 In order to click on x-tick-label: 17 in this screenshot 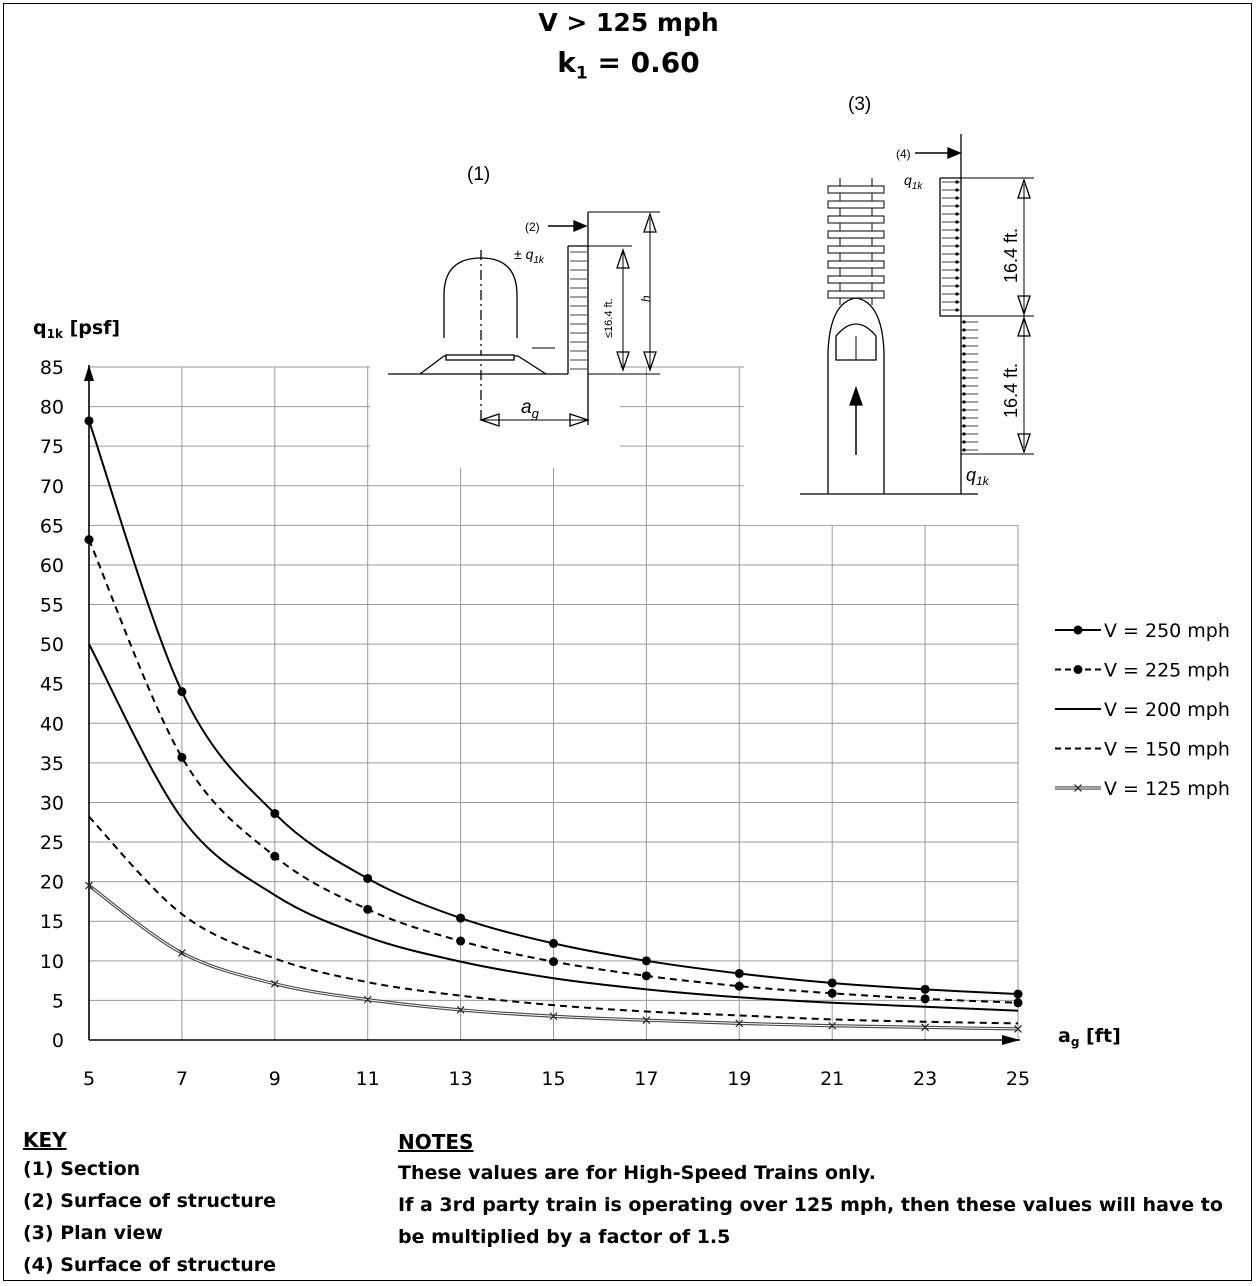, I will do `click(646, 1079)`.